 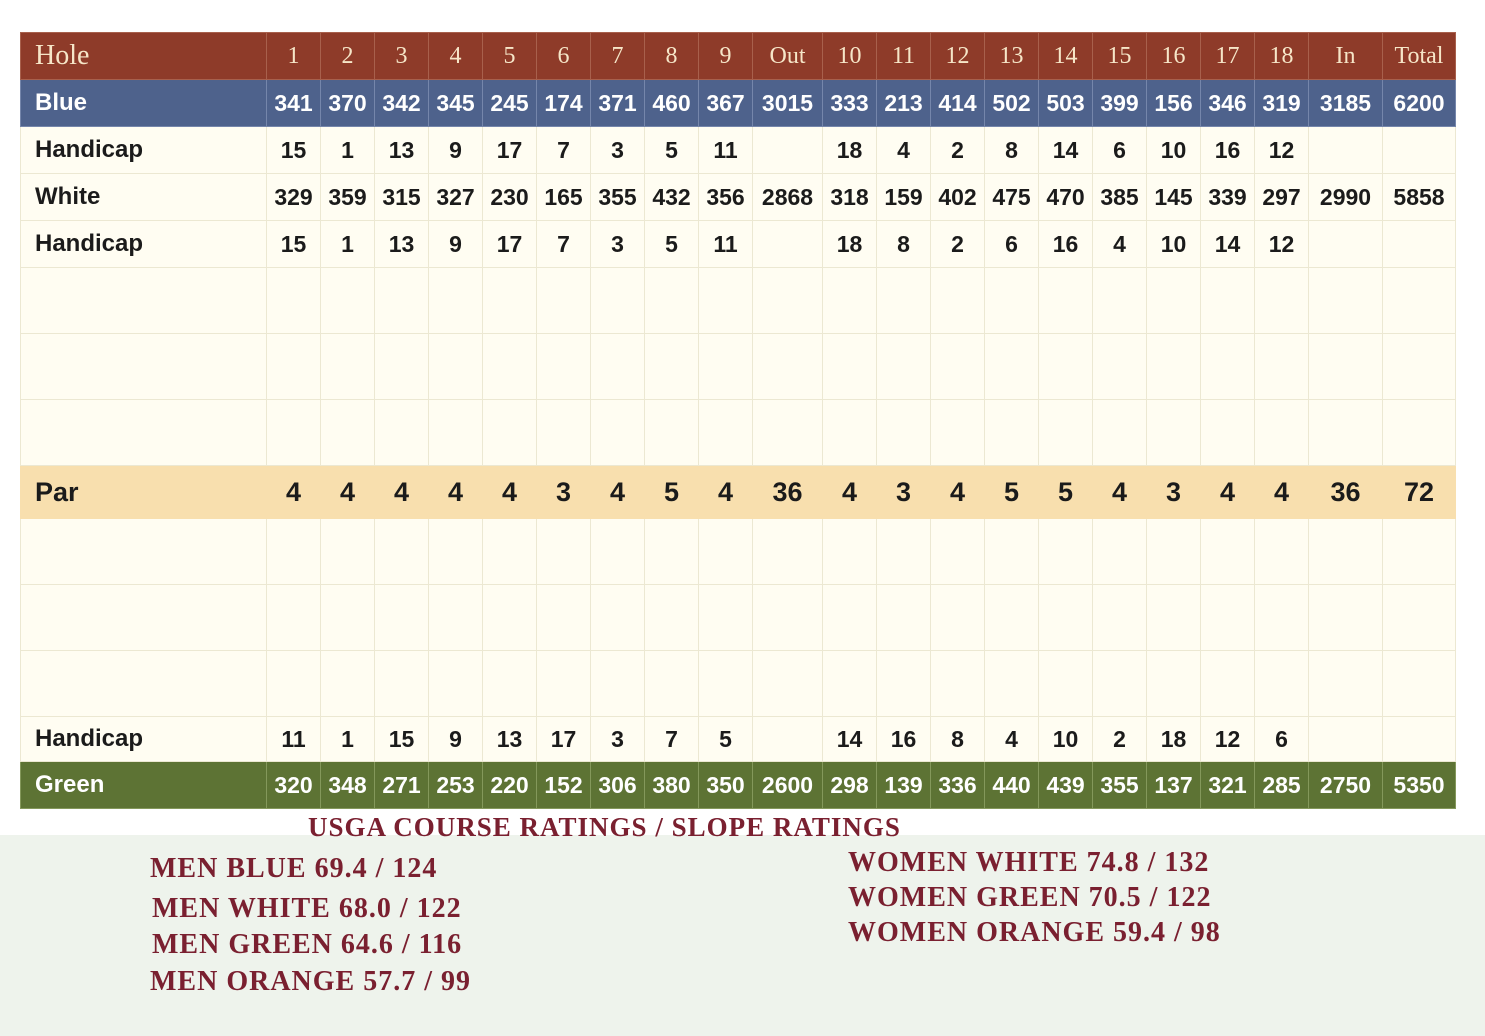 I want to click on handicap-row: Handicap 15 1 13 9 17 7 3 5 11 18 8 2 6 16 4 10 14 12, so click(x=738, y=244).